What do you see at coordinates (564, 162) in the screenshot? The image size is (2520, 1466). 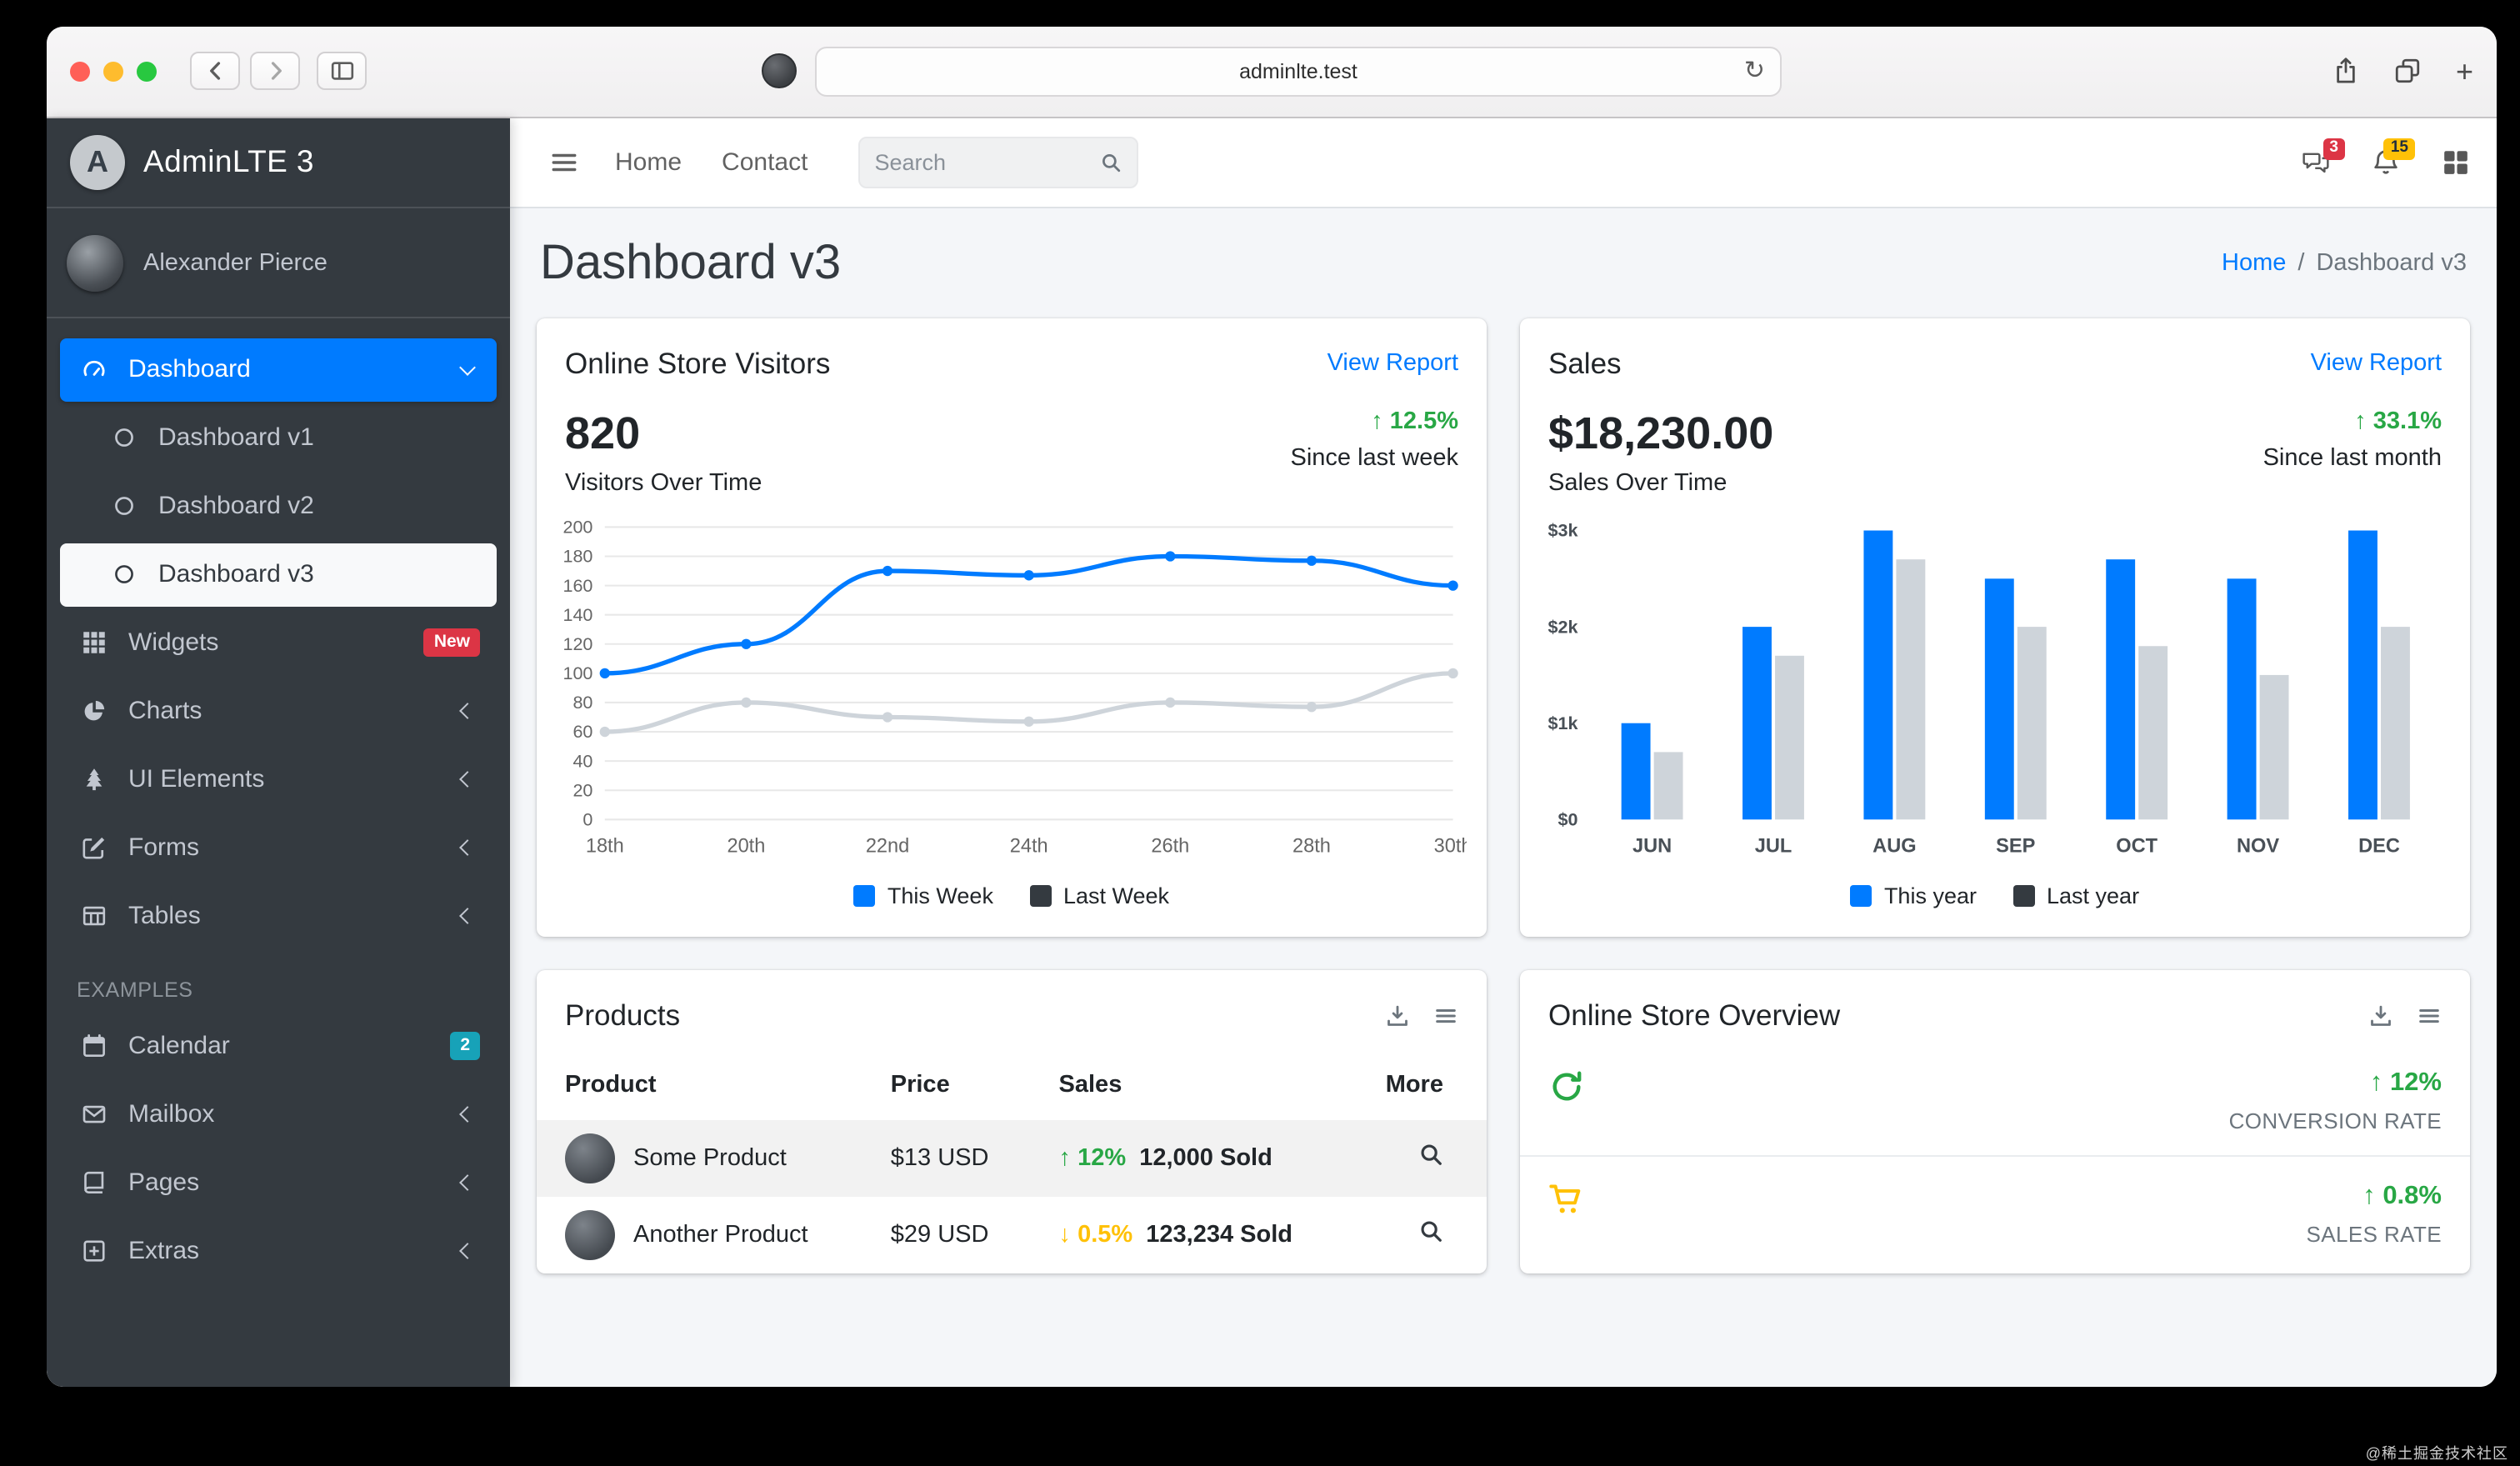 I see `menu-toggle-button` at bounding box center [564, 162].